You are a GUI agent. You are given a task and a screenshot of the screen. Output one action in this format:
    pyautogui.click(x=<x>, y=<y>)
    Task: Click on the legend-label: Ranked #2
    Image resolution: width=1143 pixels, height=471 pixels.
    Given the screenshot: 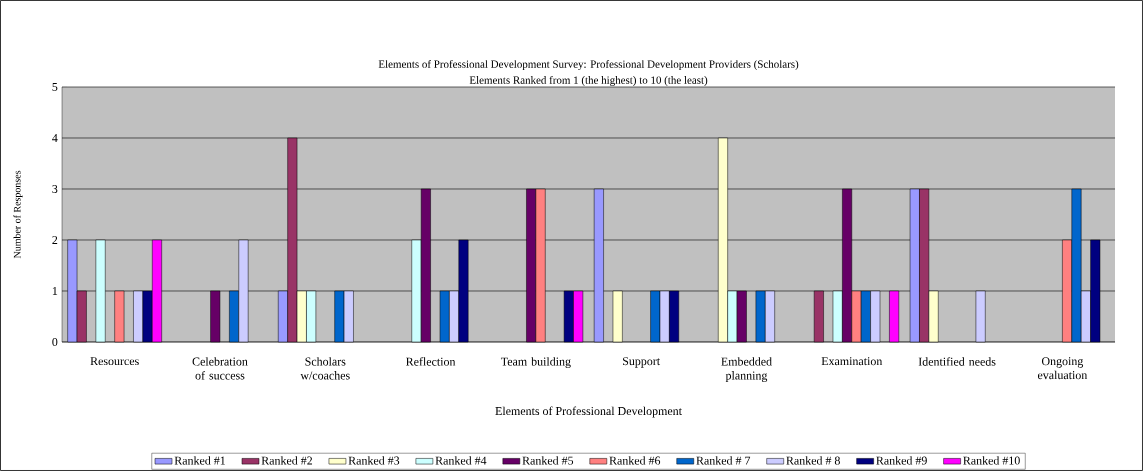 What is the action you would take?
    pyautogui.click(x=287, y=460)
    